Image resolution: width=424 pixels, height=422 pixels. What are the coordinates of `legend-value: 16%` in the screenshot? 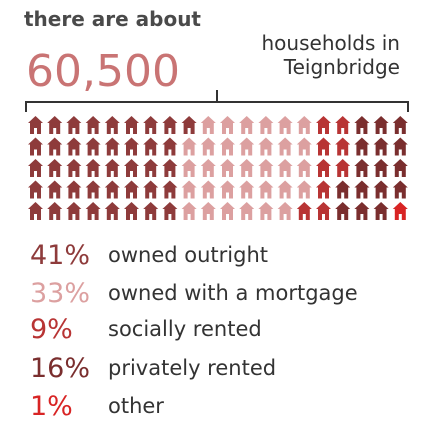 It's located at (60, 368).